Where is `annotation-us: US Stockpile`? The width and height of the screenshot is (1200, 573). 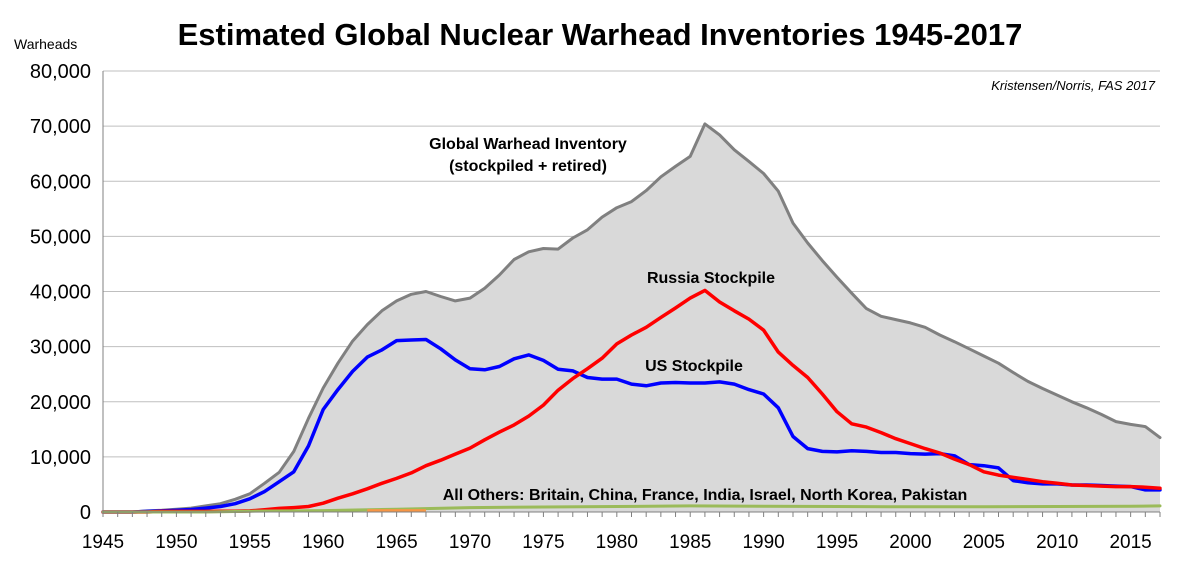 annotation-us: US Stockpile is located at coordinates (694, 366).